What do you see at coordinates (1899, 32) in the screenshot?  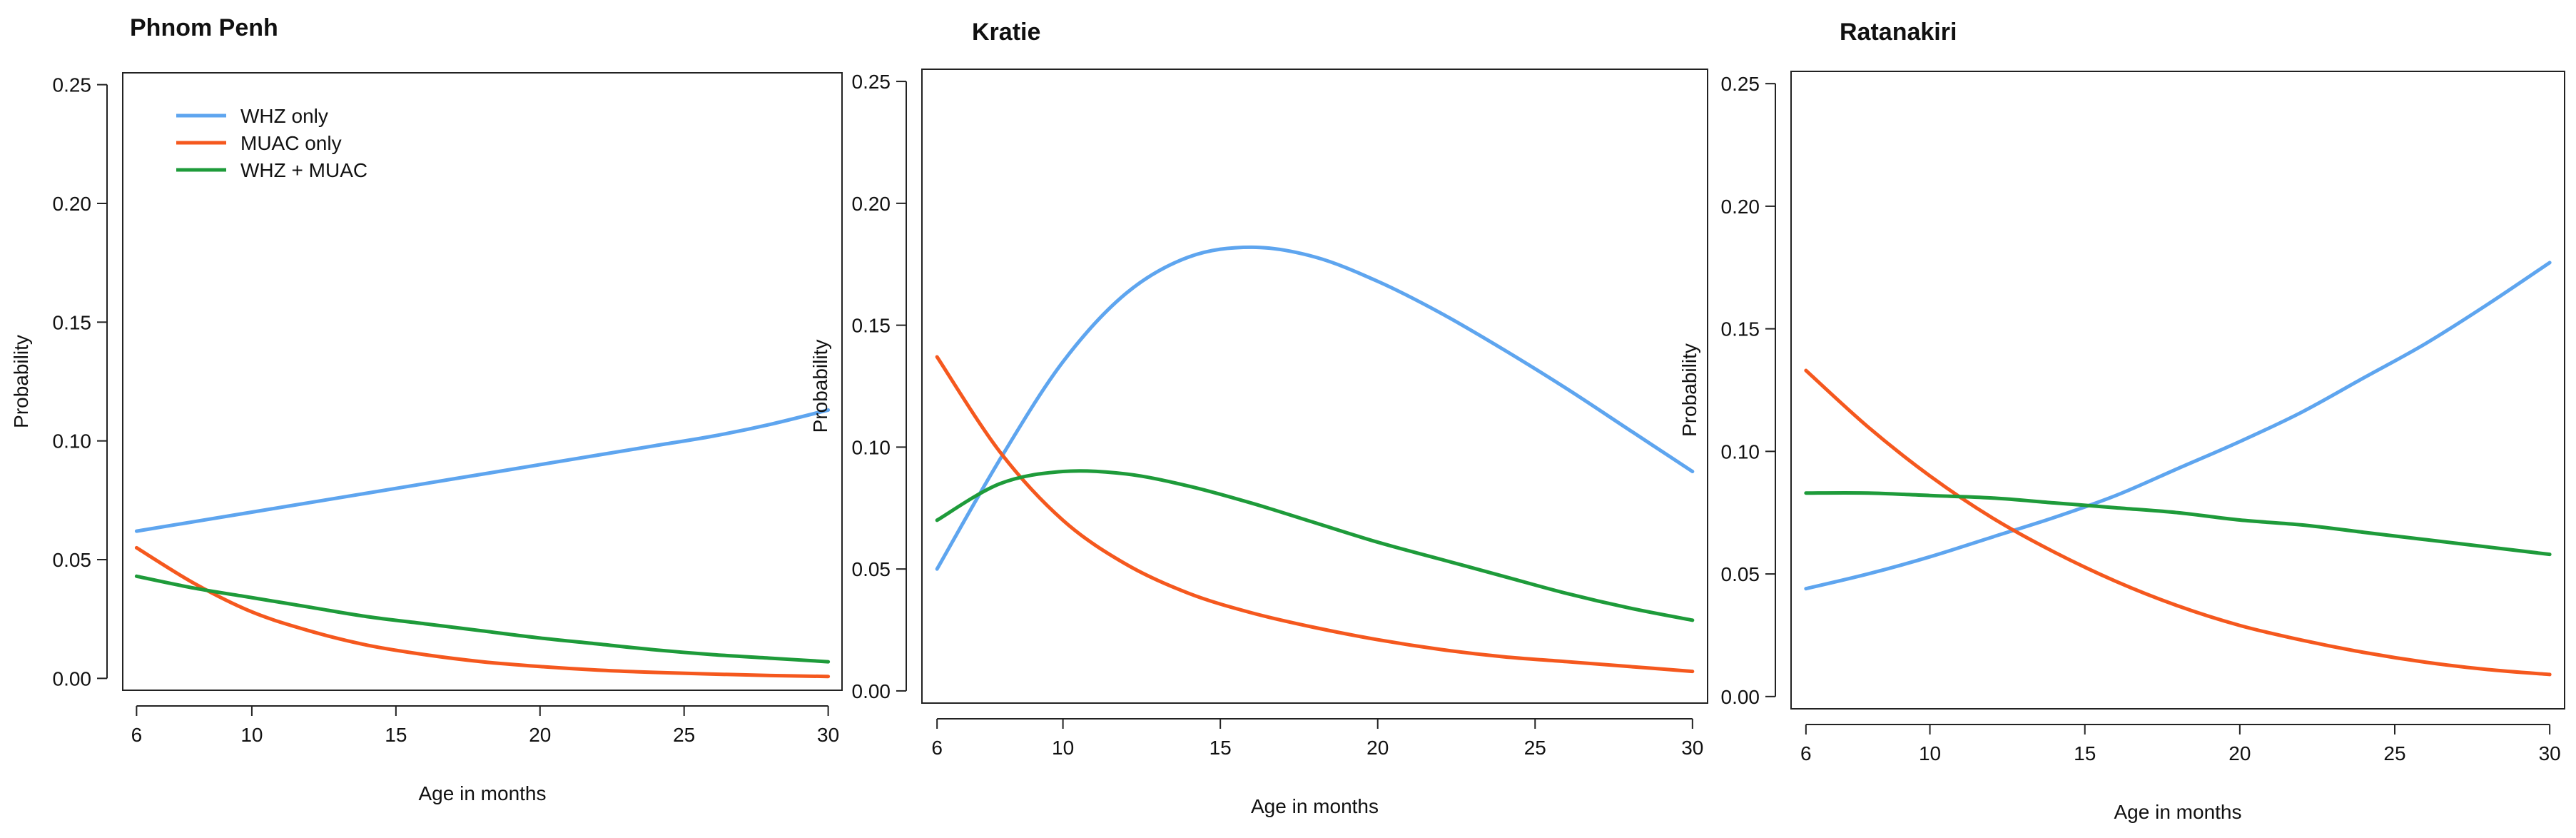 I see `chart-title: Ratanakiri` at bounding box center [1899, 32].